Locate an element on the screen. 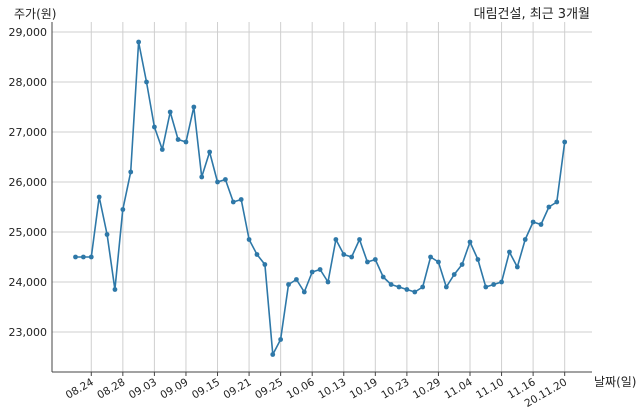  y-tick-label: 25,000 is located at coordinates (28, 232).